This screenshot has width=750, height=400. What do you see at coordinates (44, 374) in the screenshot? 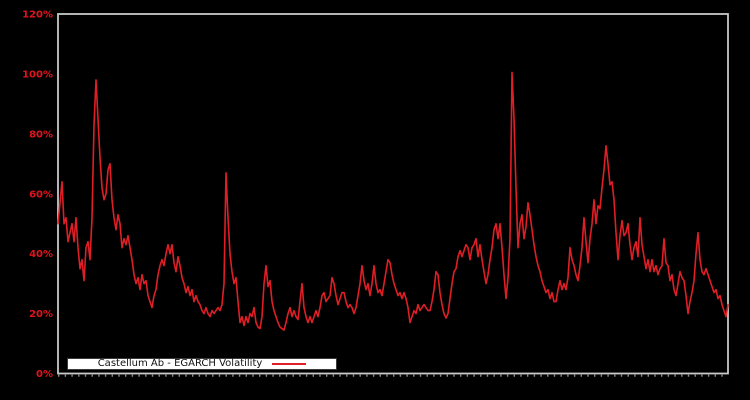
I see `y-axis-tick-label: 0%` at bounding box center [44, 374].